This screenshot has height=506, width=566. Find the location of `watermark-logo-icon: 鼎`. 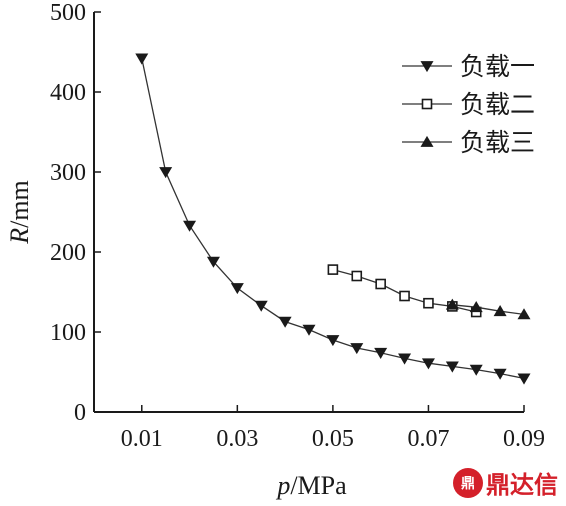

watermark-logo-icon: 鼎 is located at coordinates (468, 482).